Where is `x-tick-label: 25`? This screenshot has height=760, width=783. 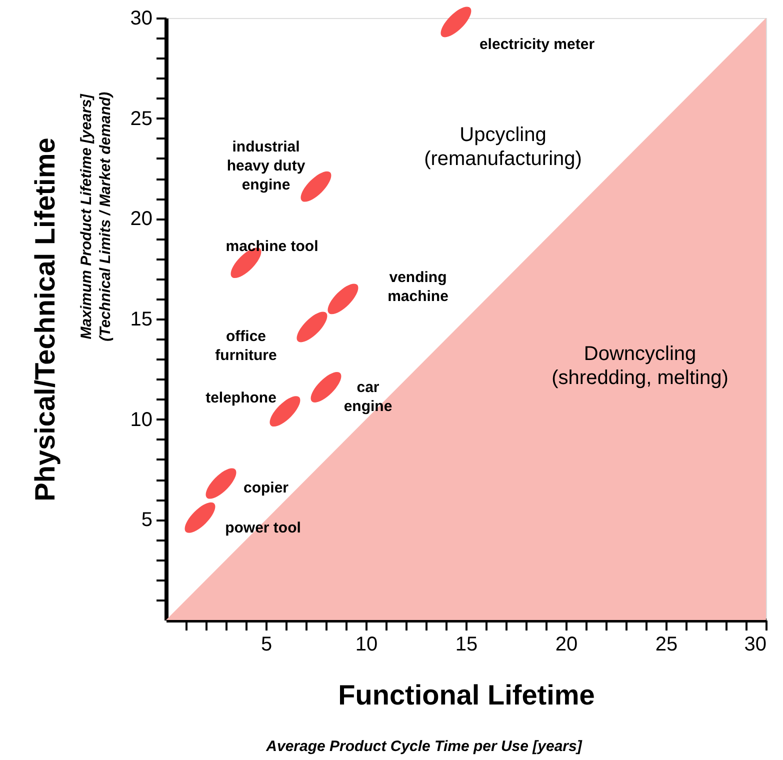
x-tick-label: 25 is located at coordinates (666, 645).